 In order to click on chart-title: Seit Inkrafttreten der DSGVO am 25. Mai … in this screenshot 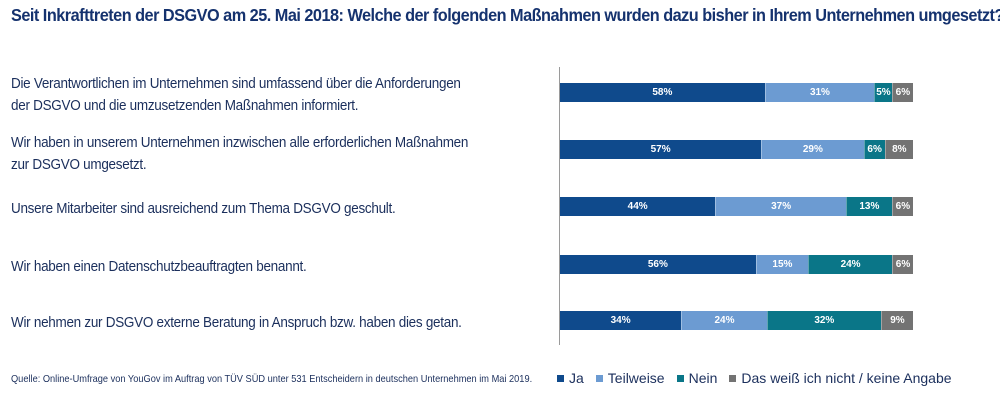, I will do `click(505, 15)`.